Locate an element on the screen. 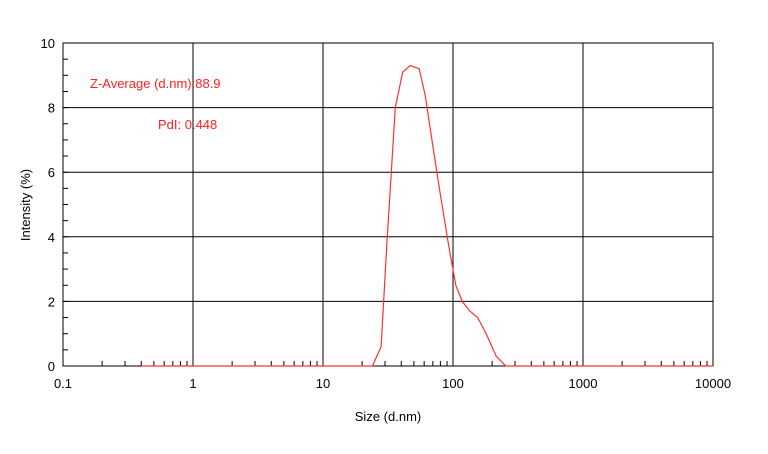 Image resolution: width=768 pixels, height=454 pixels. y-tick-label: 0 is located at coordinates (51, 366).